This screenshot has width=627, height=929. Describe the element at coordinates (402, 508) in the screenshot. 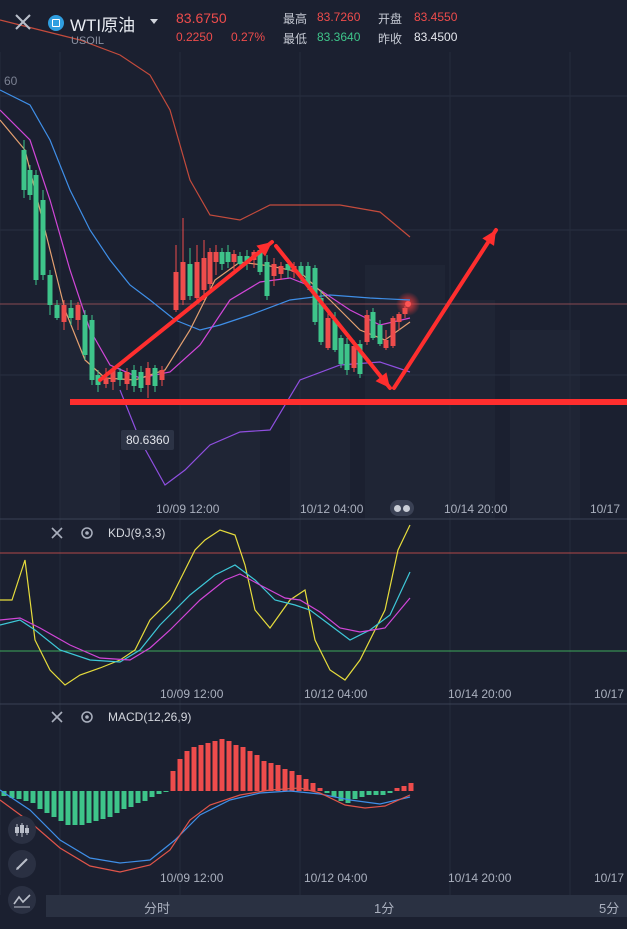

I see `scroll-handle` at that location.